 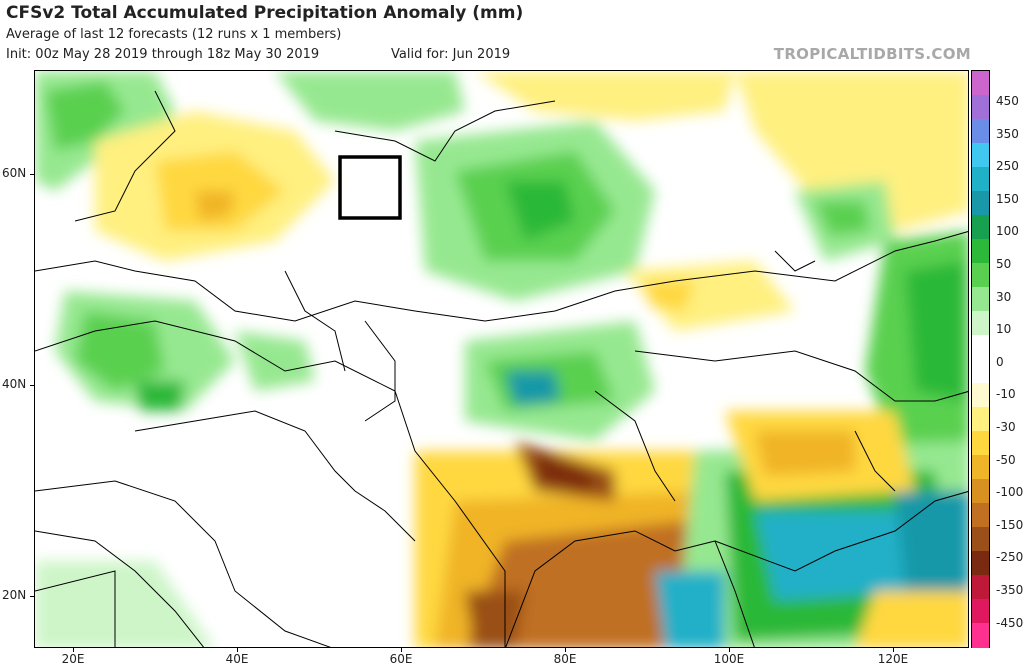 I want to click on lon-label-100e: 100E, so click(x=729, y=659).